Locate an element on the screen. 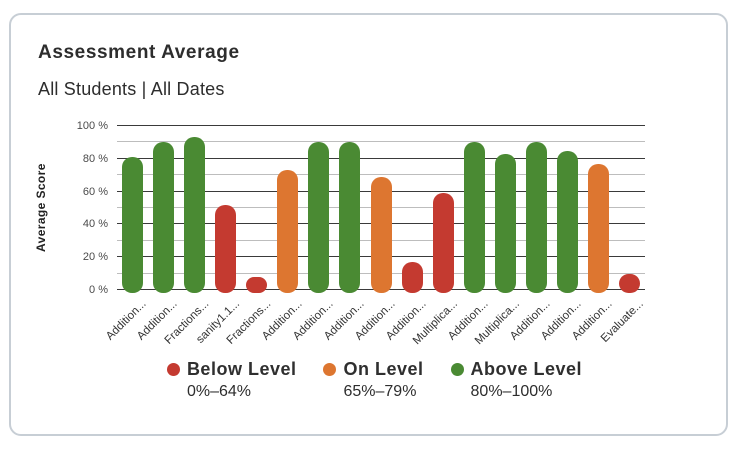 This screenshot has height=460, width=754. legend-range: 0%–64% is located at coordinates (218, 391).